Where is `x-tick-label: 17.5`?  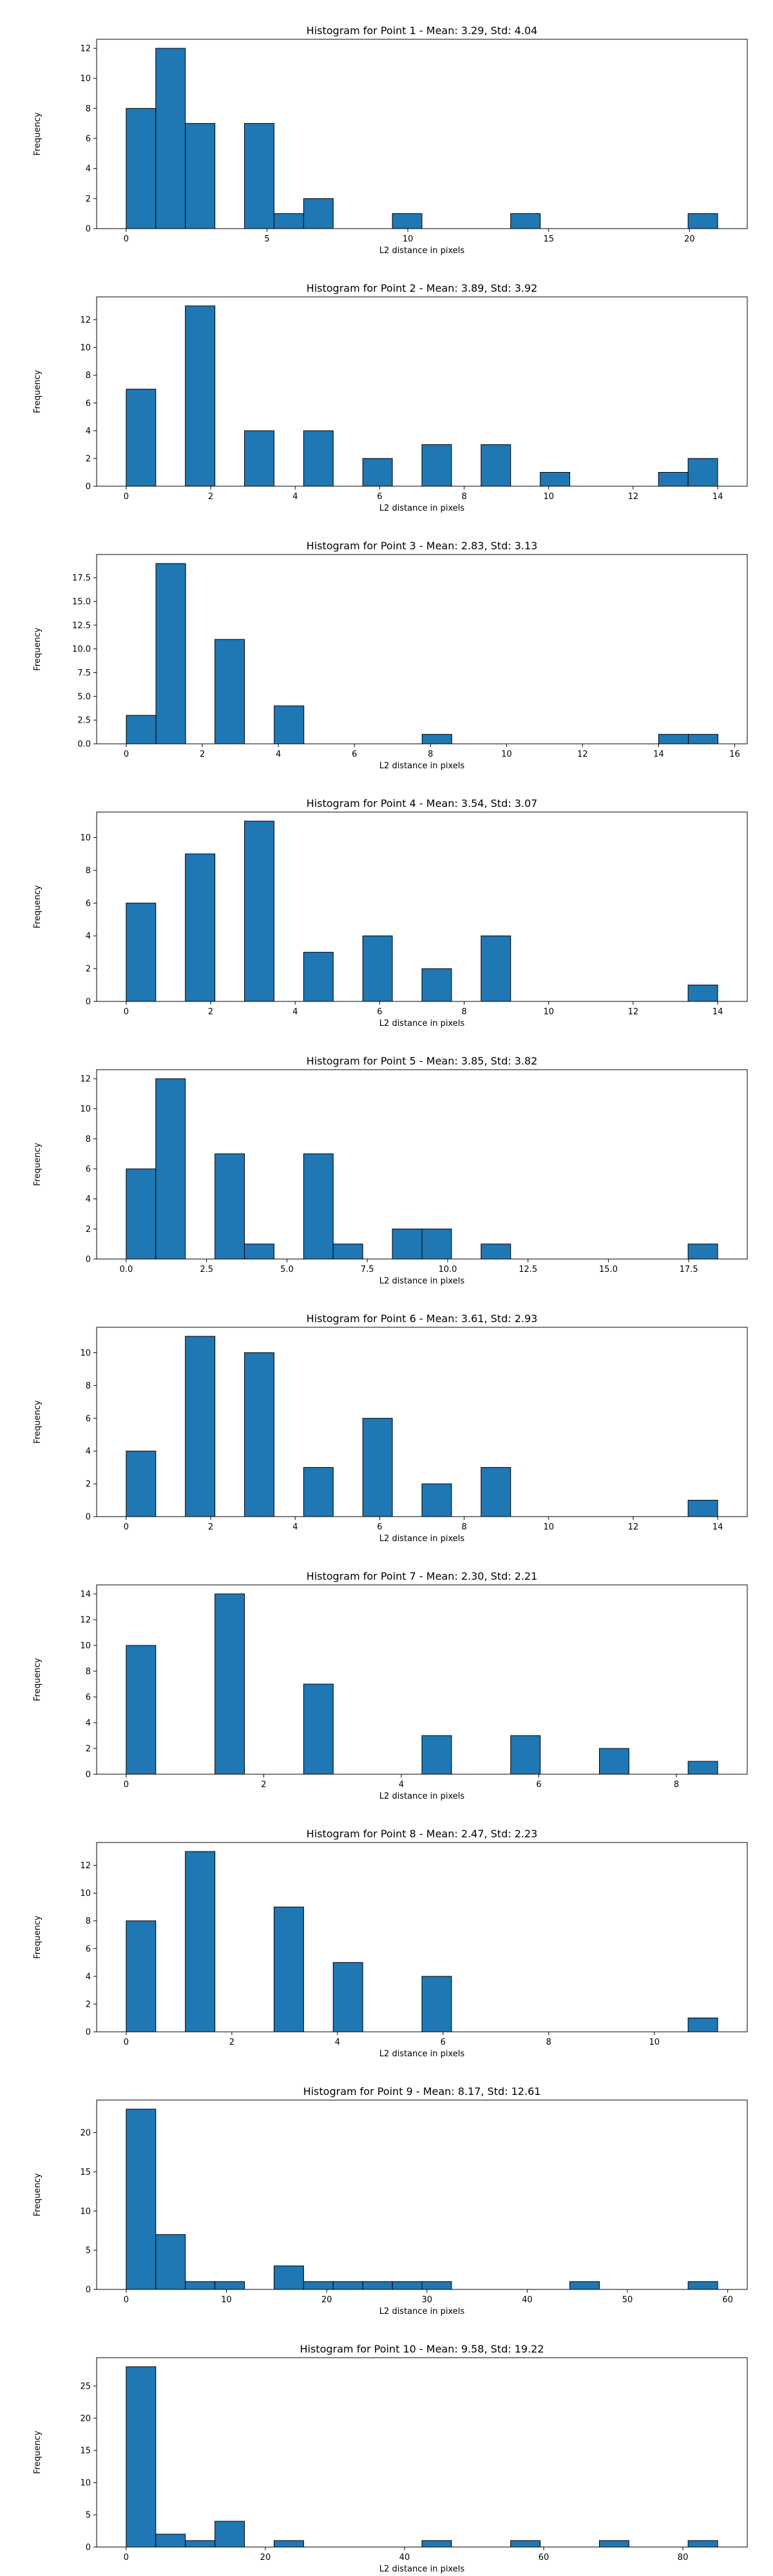
x-tick-label: 17.5 is located at coordinates (689, 1269).